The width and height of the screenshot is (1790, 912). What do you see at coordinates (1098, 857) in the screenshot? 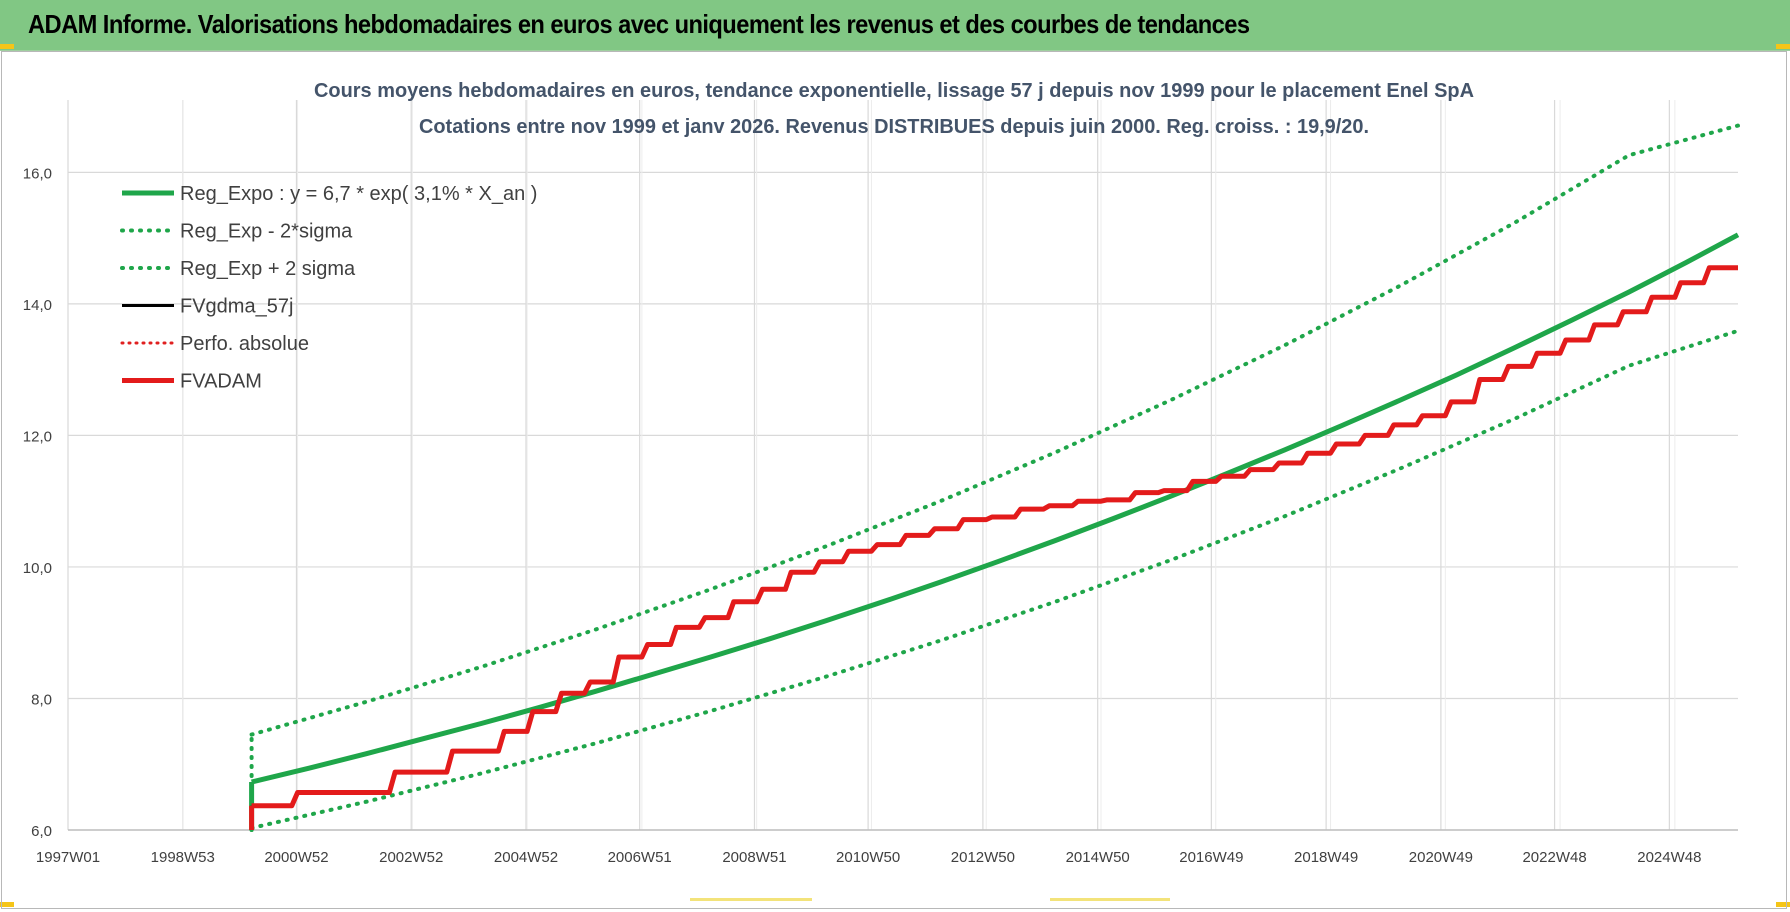
I see `x-tick-label: 2014W50` at bounding box center [1098, 857].